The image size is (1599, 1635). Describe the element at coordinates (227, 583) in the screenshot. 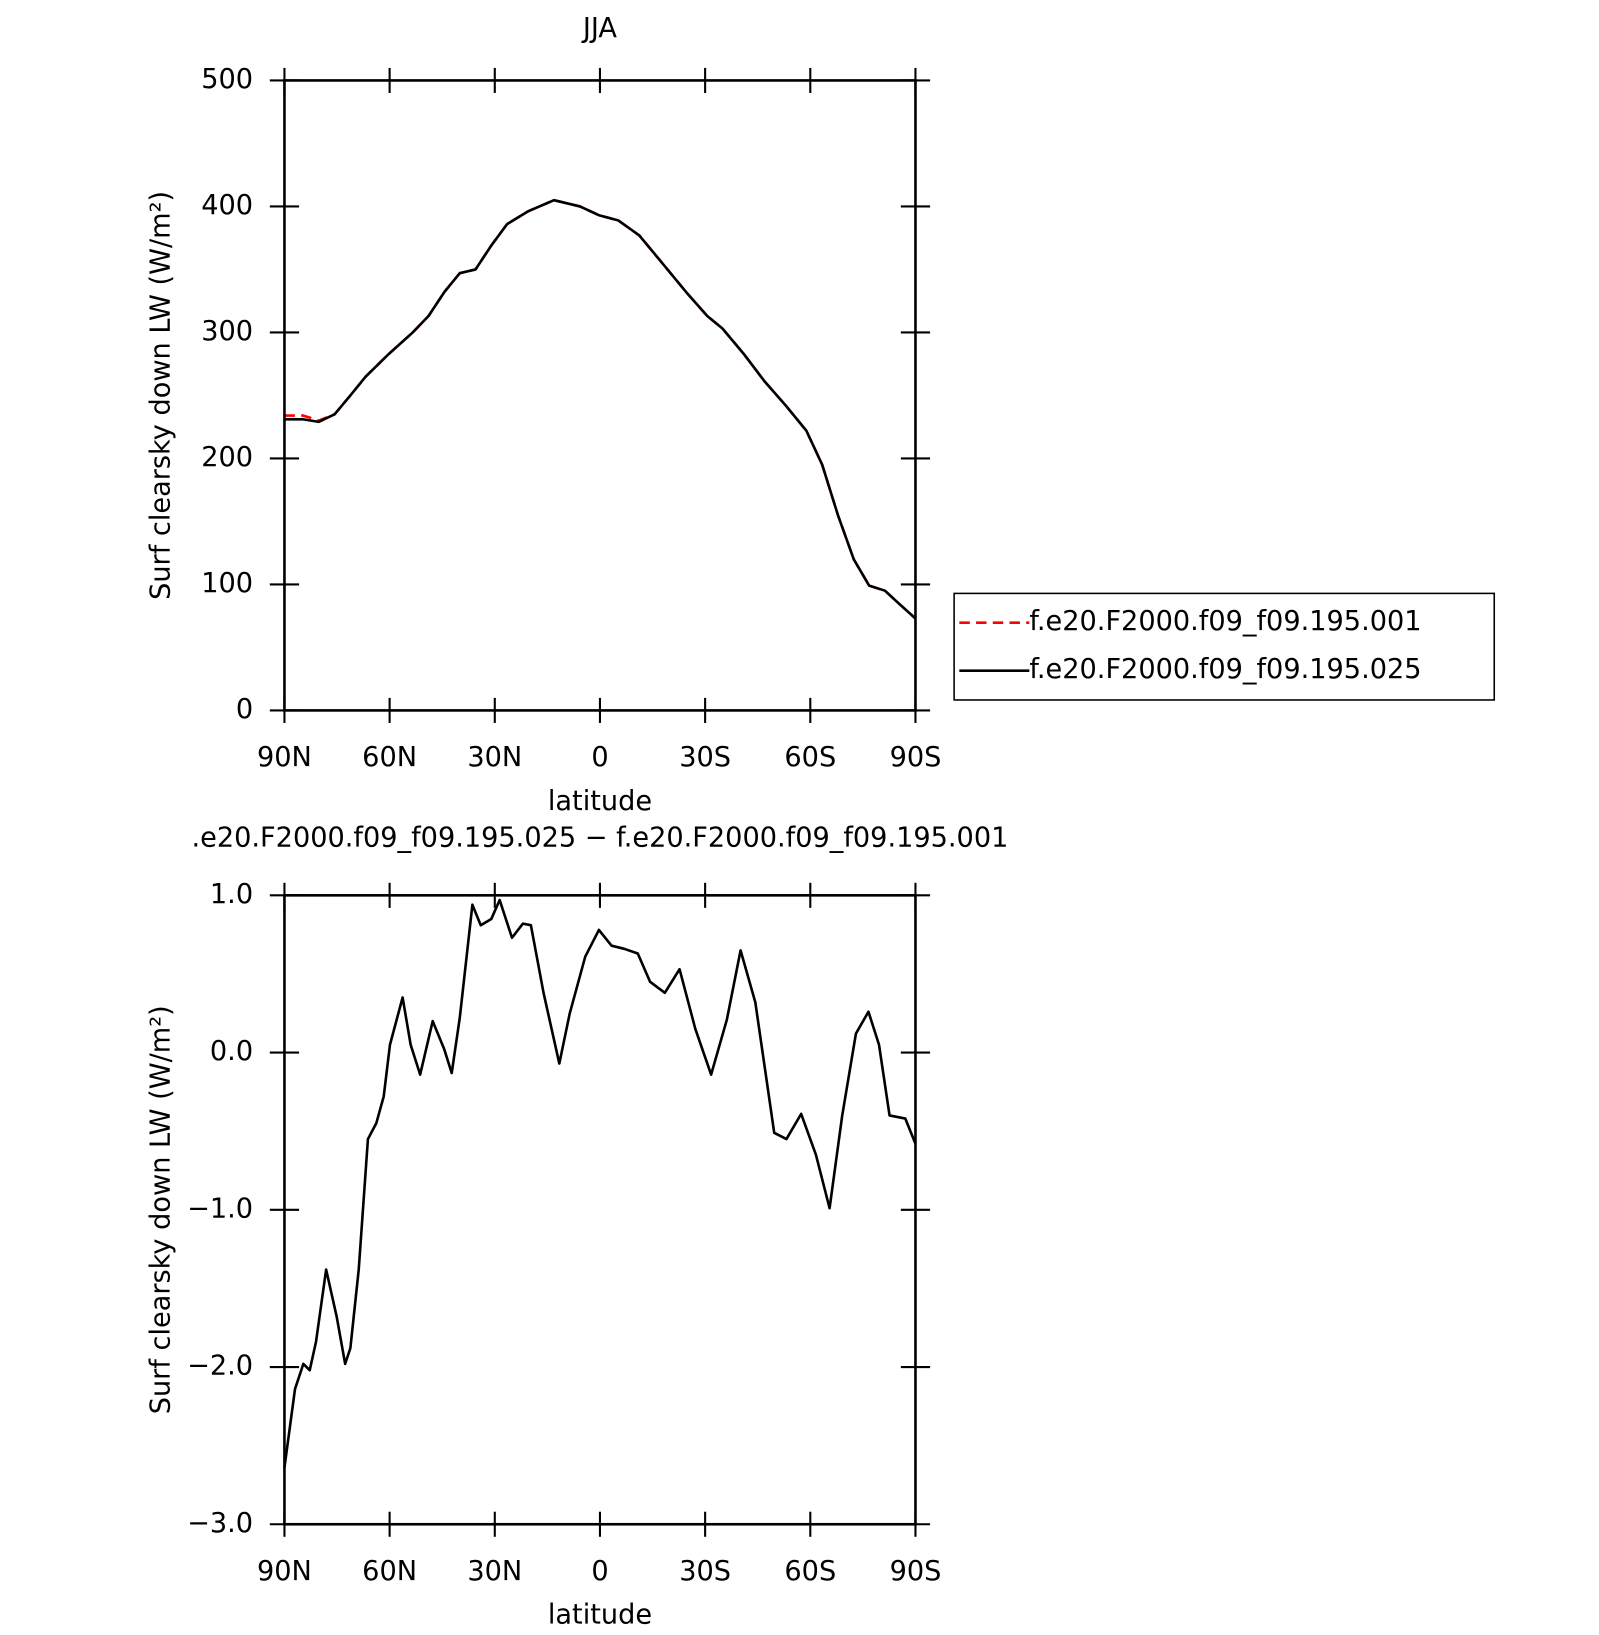

I see `y-tick-label: 100` at that location.